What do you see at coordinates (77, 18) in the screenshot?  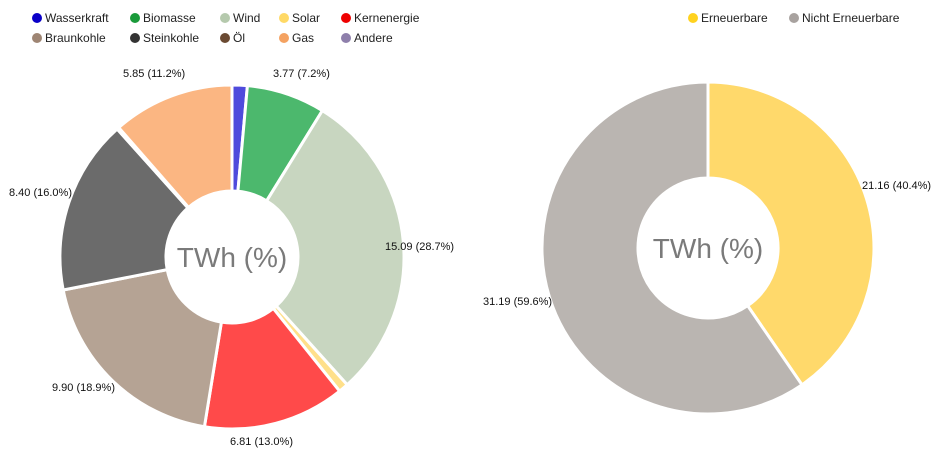 I see `legend-label: Wasserkraft` at bounding box center [77, 18].